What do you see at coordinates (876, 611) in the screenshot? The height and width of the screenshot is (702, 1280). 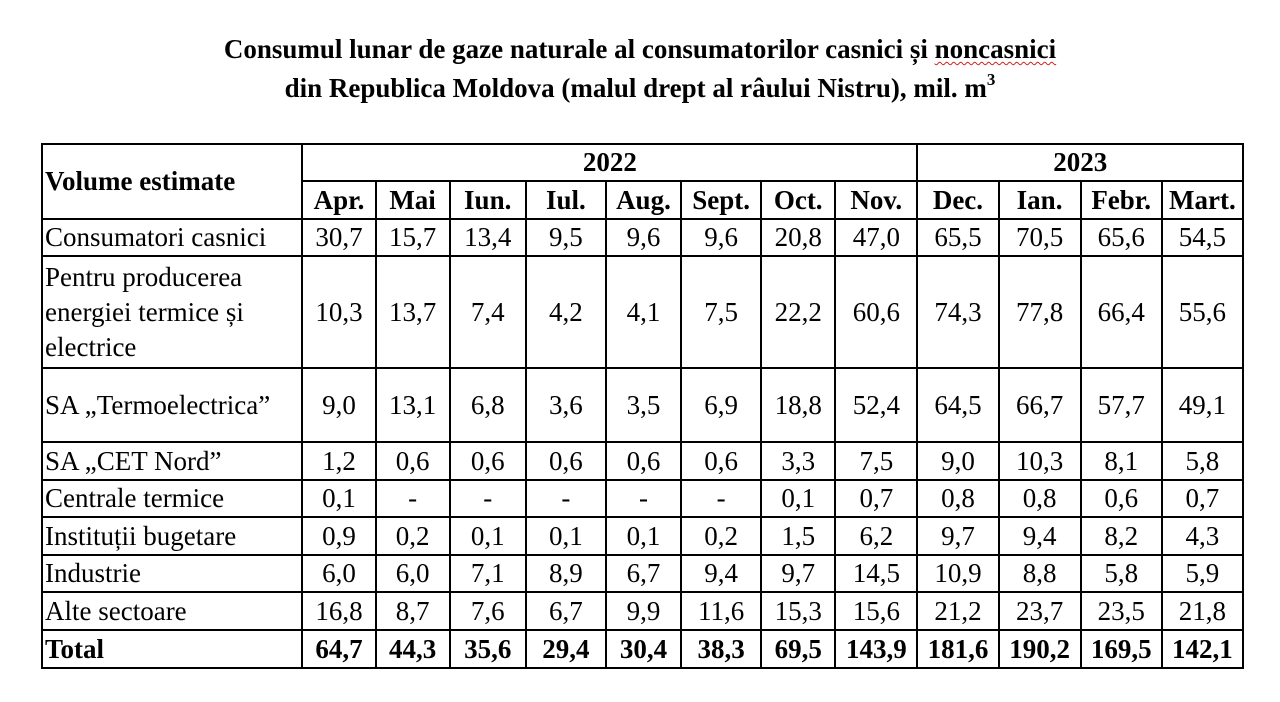 I see `table-cell: 15,6` at bounding box center [876, 611].